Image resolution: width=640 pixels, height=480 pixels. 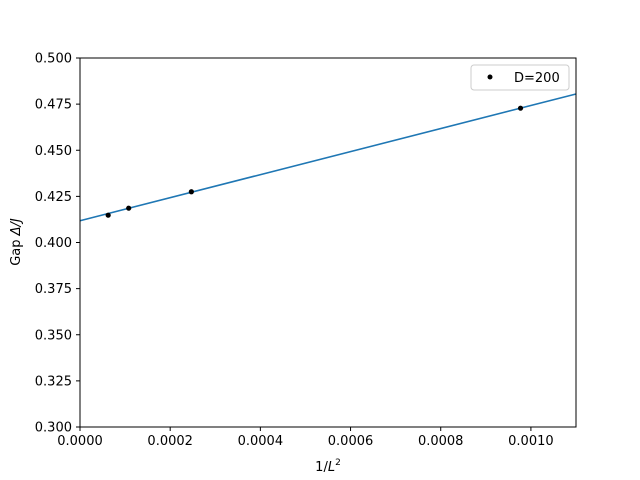 What do you see at coordinates (537, 78) in the screenshot?
I see `legend-label: D=200` at bounding box center [537, 78].